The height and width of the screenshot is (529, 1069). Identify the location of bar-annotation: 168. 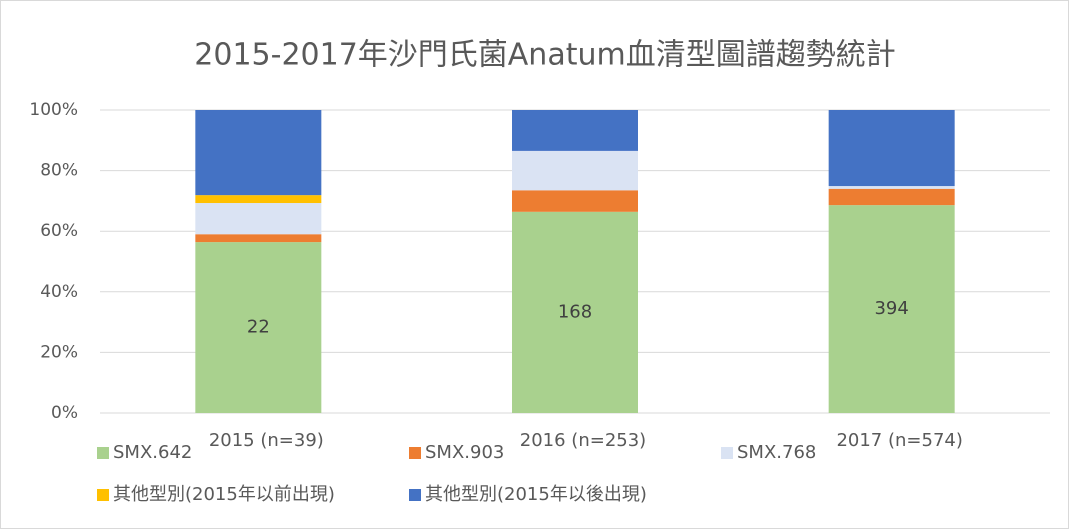
(575, 311).